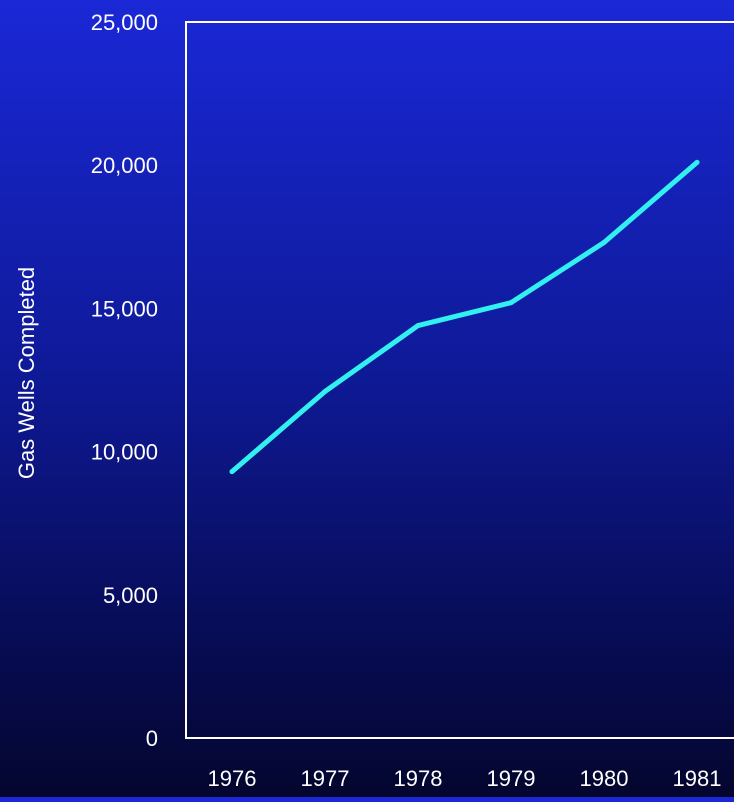 The height and width of the screenshot is (802, 734). I want to click on y-tick-label: 15,000, so click(124, 308).